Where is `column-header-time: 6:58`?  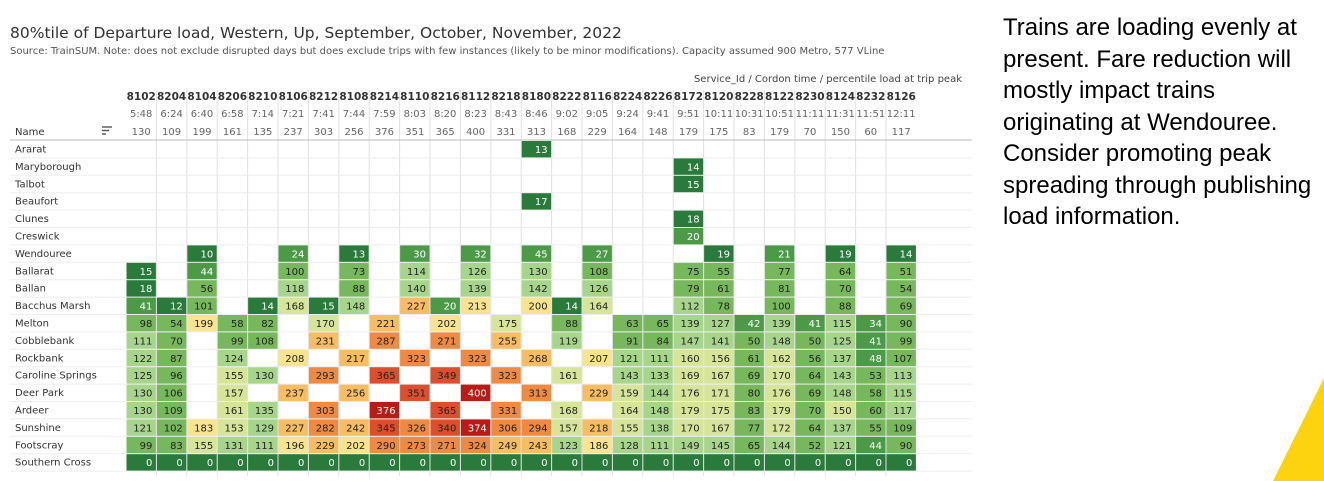 column-header-time: 6:58 is located at coordinates (232, 114).